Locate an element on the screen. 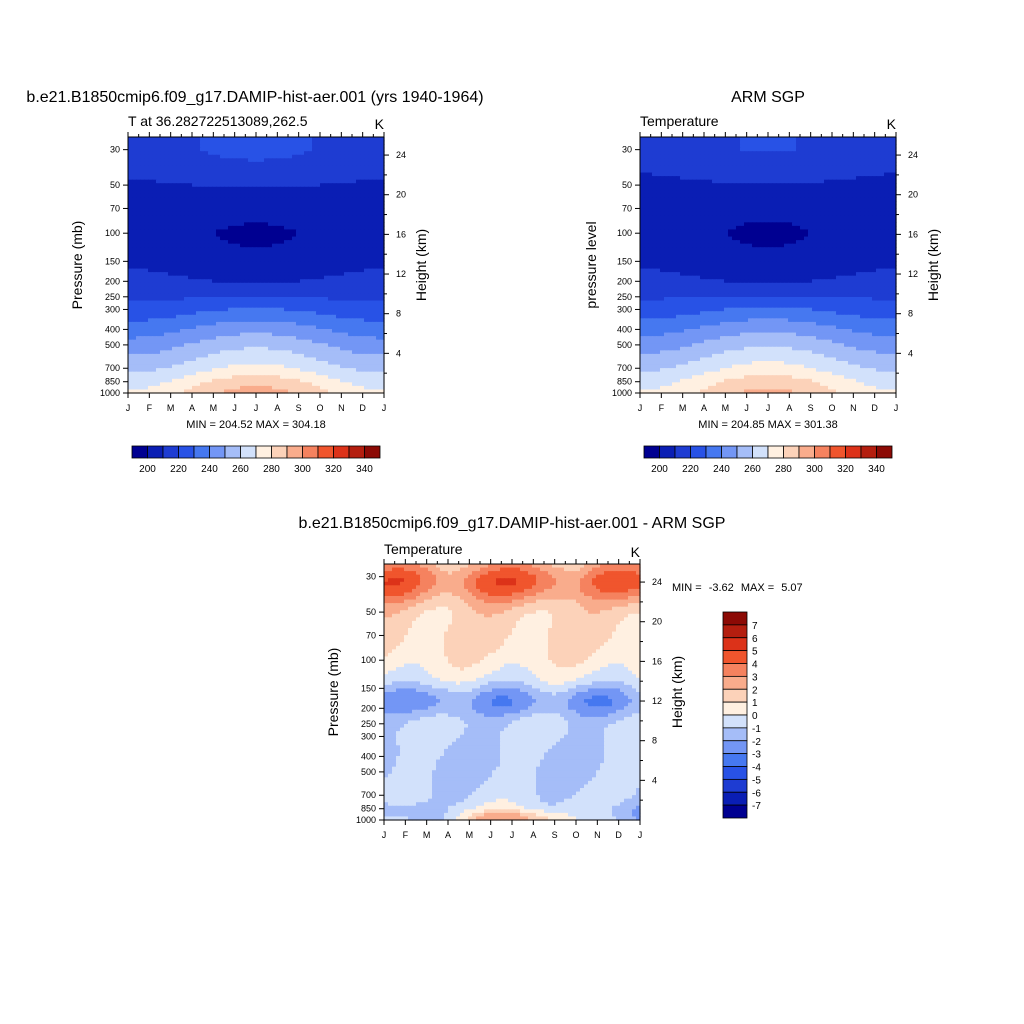  y-tick-label: 250 is located at coordinates (112, 297).